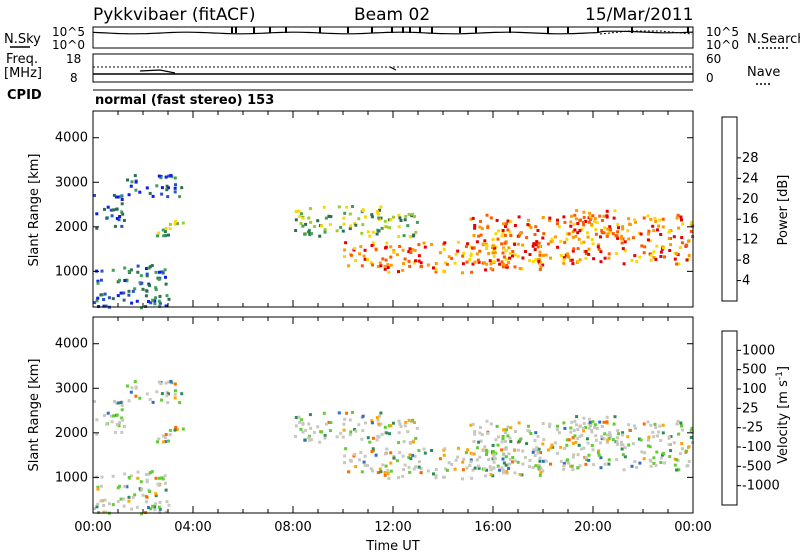  I want to click on velocity-ytick-label: 2000, so click(71, 433).